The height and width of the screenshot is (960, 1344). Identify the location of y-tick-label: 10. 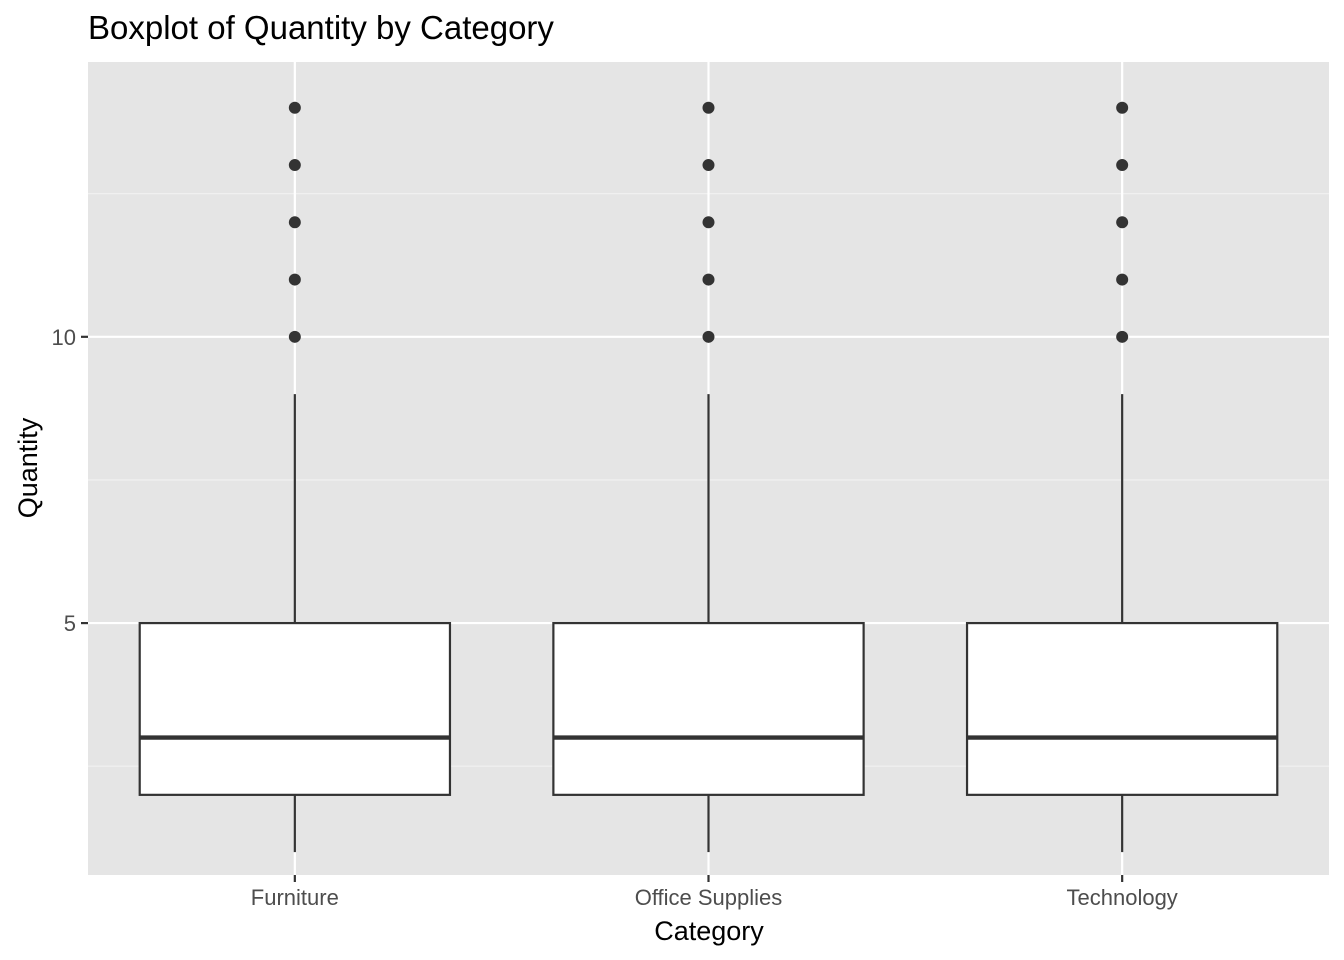
(64, 337).